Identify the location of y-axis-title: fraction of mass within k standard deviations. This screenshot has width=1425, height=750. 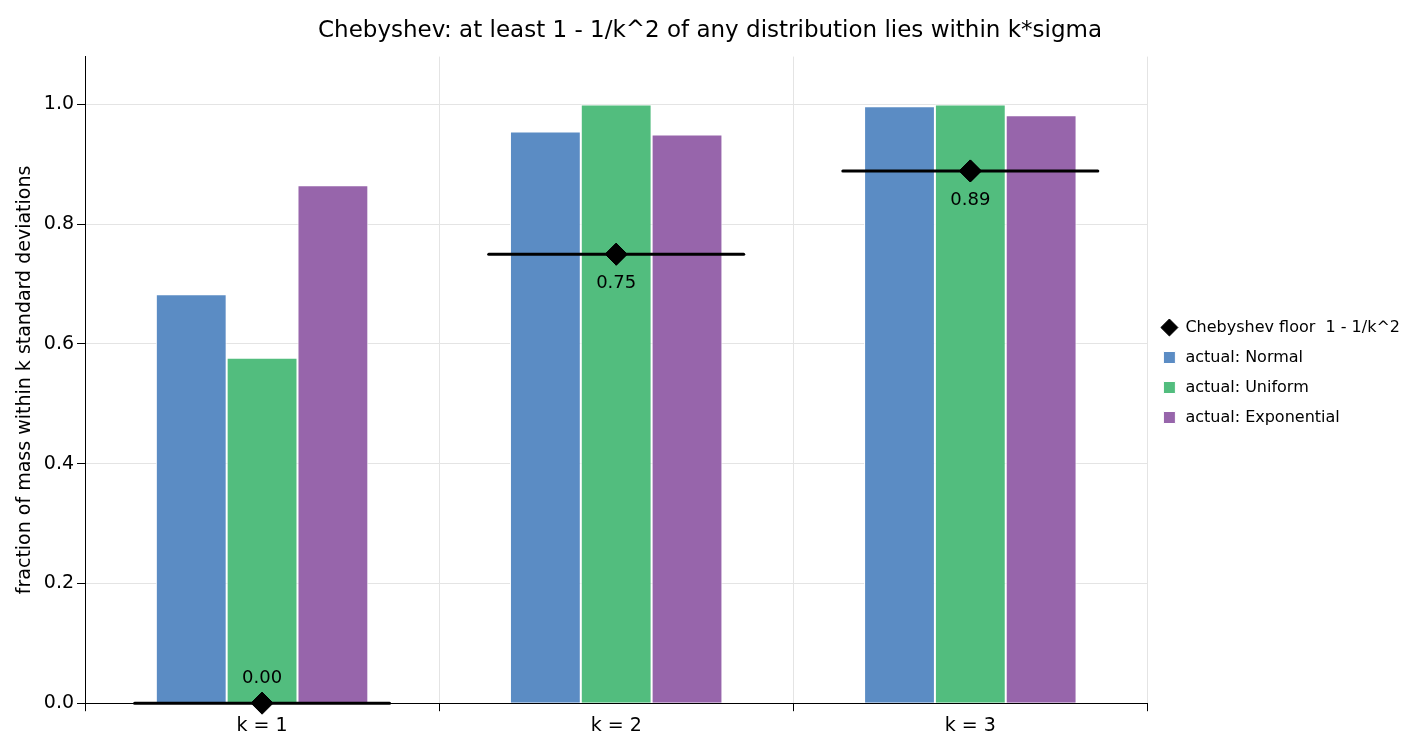
(23, 380).